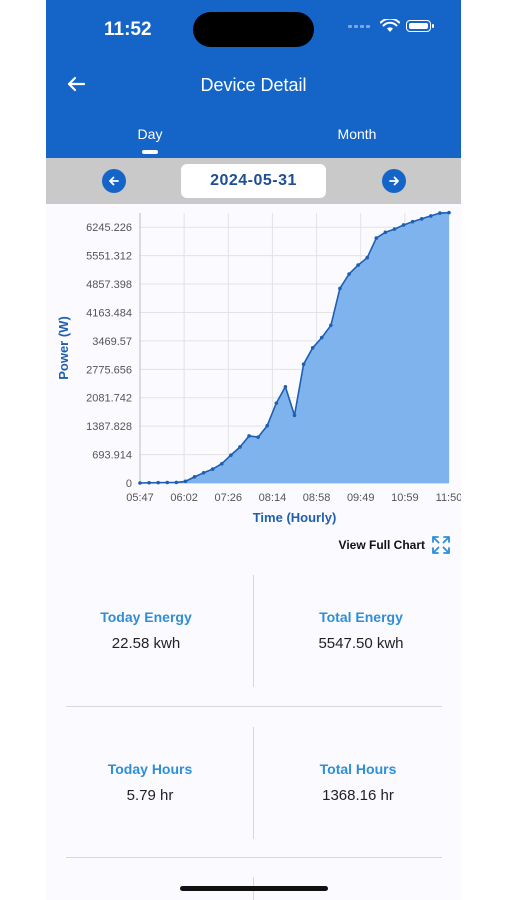 The image size is (507, 900). What do you see at coordinates (112, 456) in the screenshot?
I see `y-tick-label: 693.914` at bounding box center [112, 456].